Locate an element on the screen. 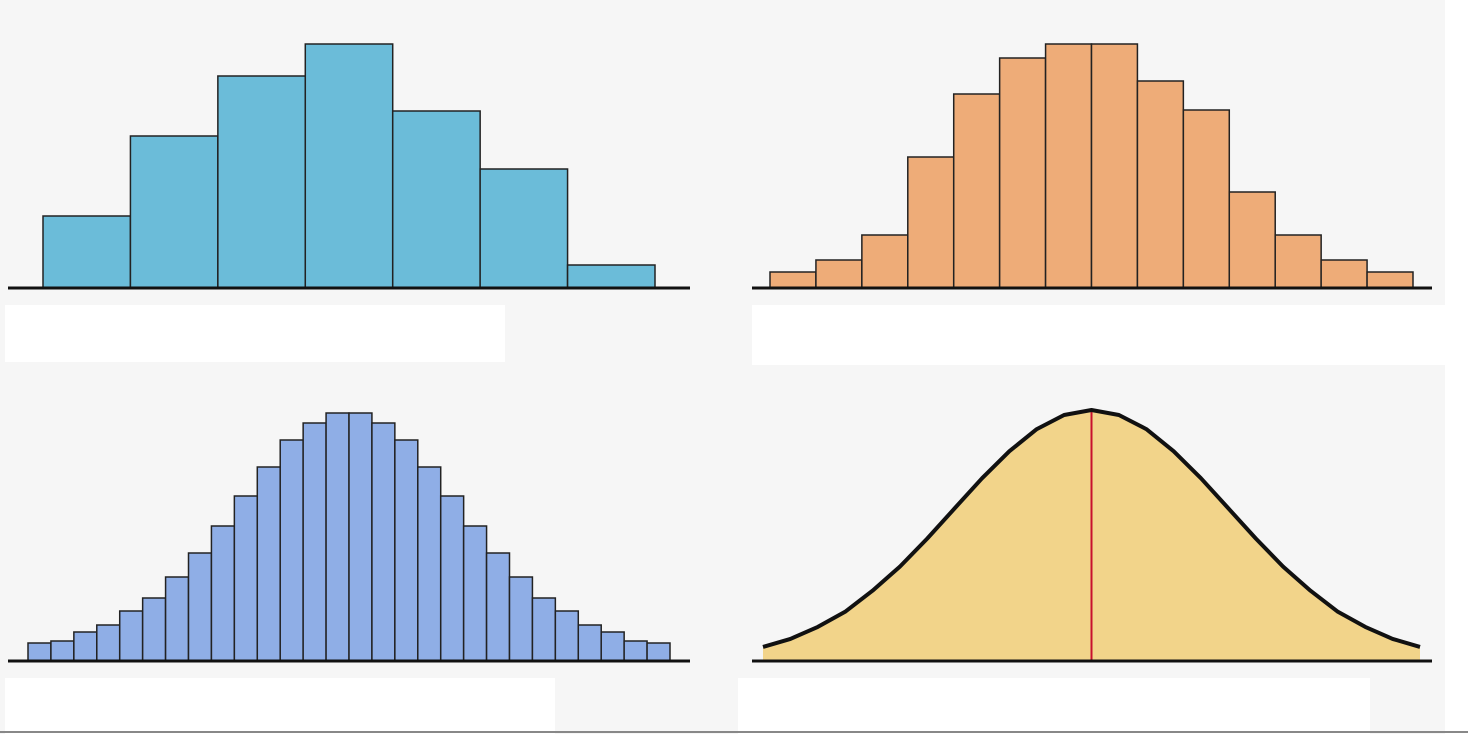 The width and height of the screenshot is (1468, 734). curve is located at coordinates (1091, 528).